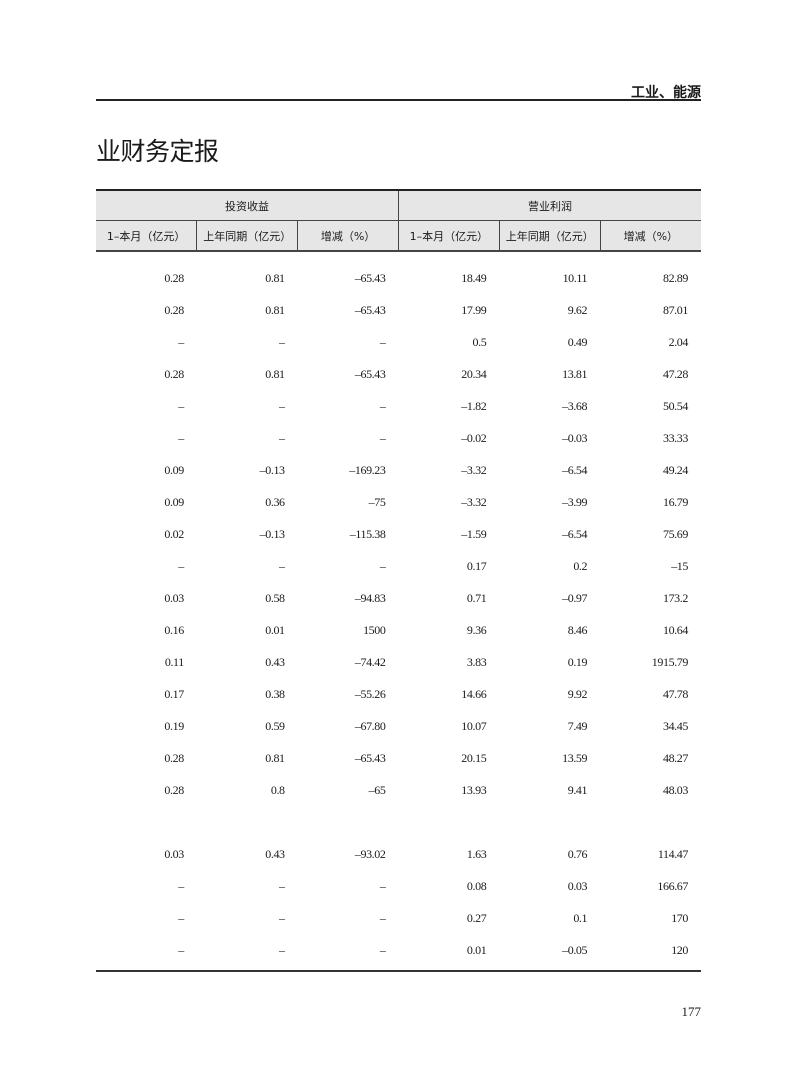 The height and width of the screenshot is (1077, 793). What do you see at coordinates (174, 533) in the screenshot?
I see `table-cell: 0.02` at bounding box center [174, 533].